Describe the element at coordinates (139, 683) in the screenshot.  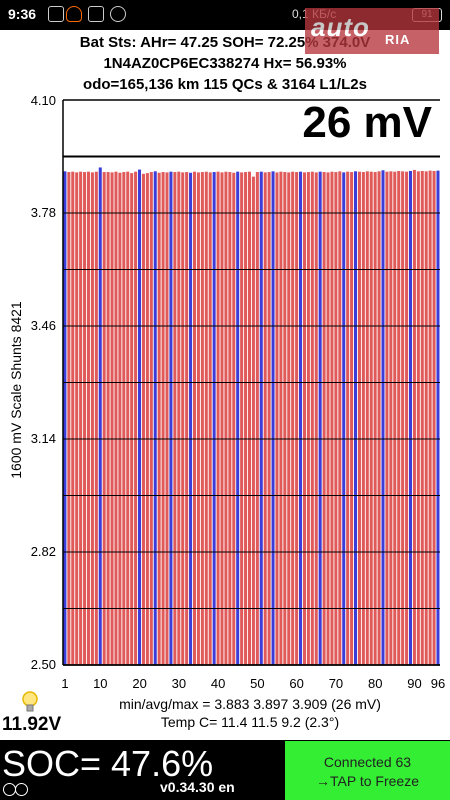
I see `x-tick-label: 20` at that location.